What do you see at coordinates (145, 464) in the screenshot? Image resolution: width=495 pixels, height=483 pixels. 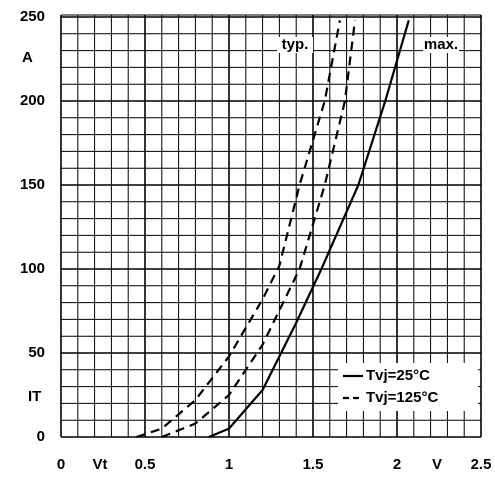 I see `x-tick-label: 0.5` at bounding box center [145, 464].